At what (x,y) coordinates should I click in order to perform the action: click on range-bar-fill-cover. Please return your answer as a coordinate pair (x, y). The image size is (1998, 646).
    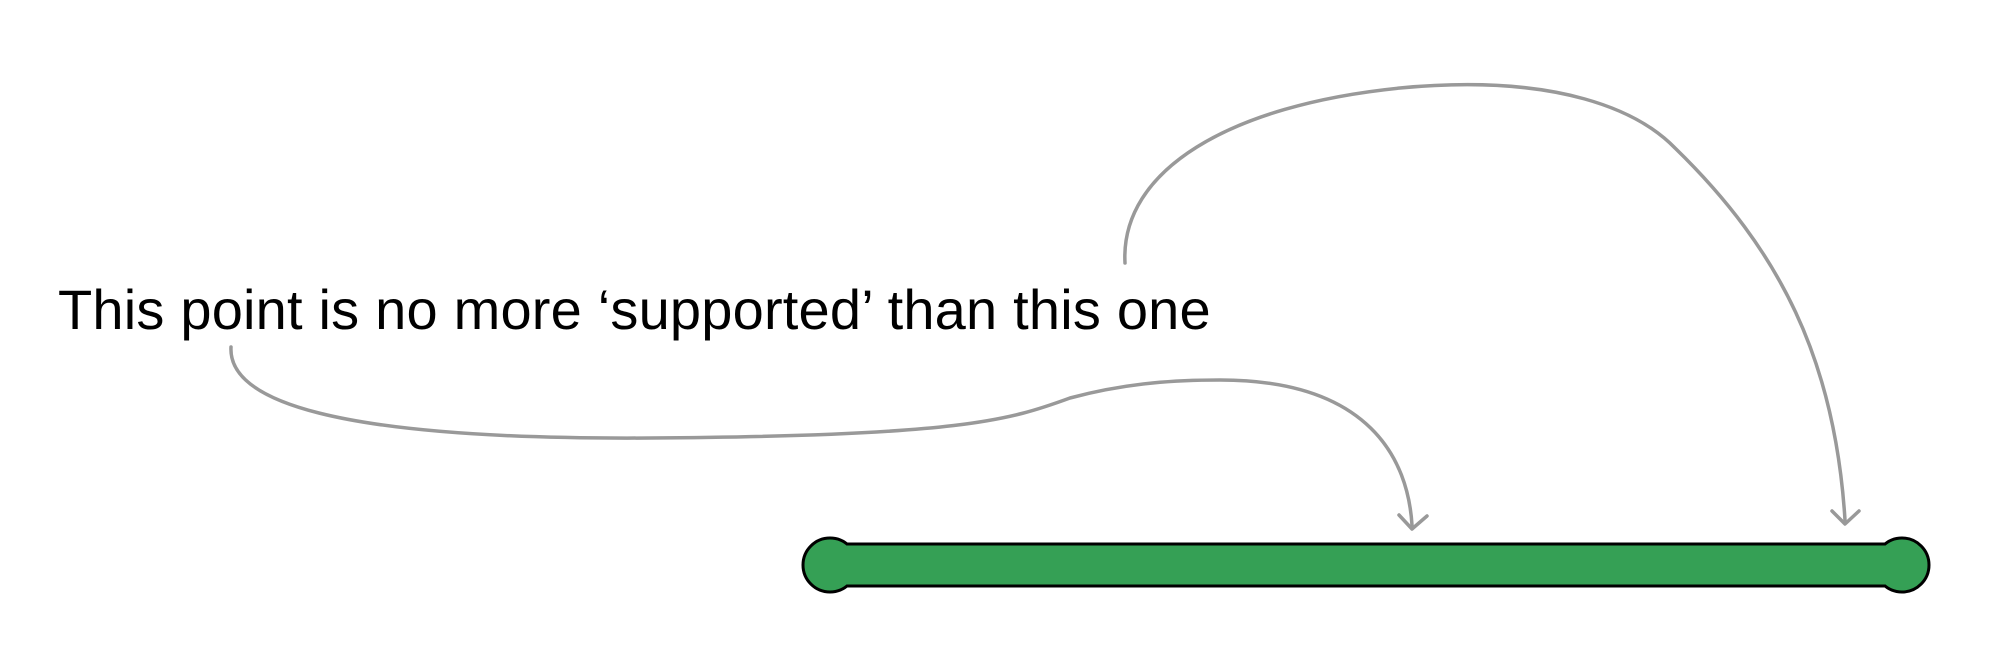
    Looking at the image, I should click on (1366, 565).